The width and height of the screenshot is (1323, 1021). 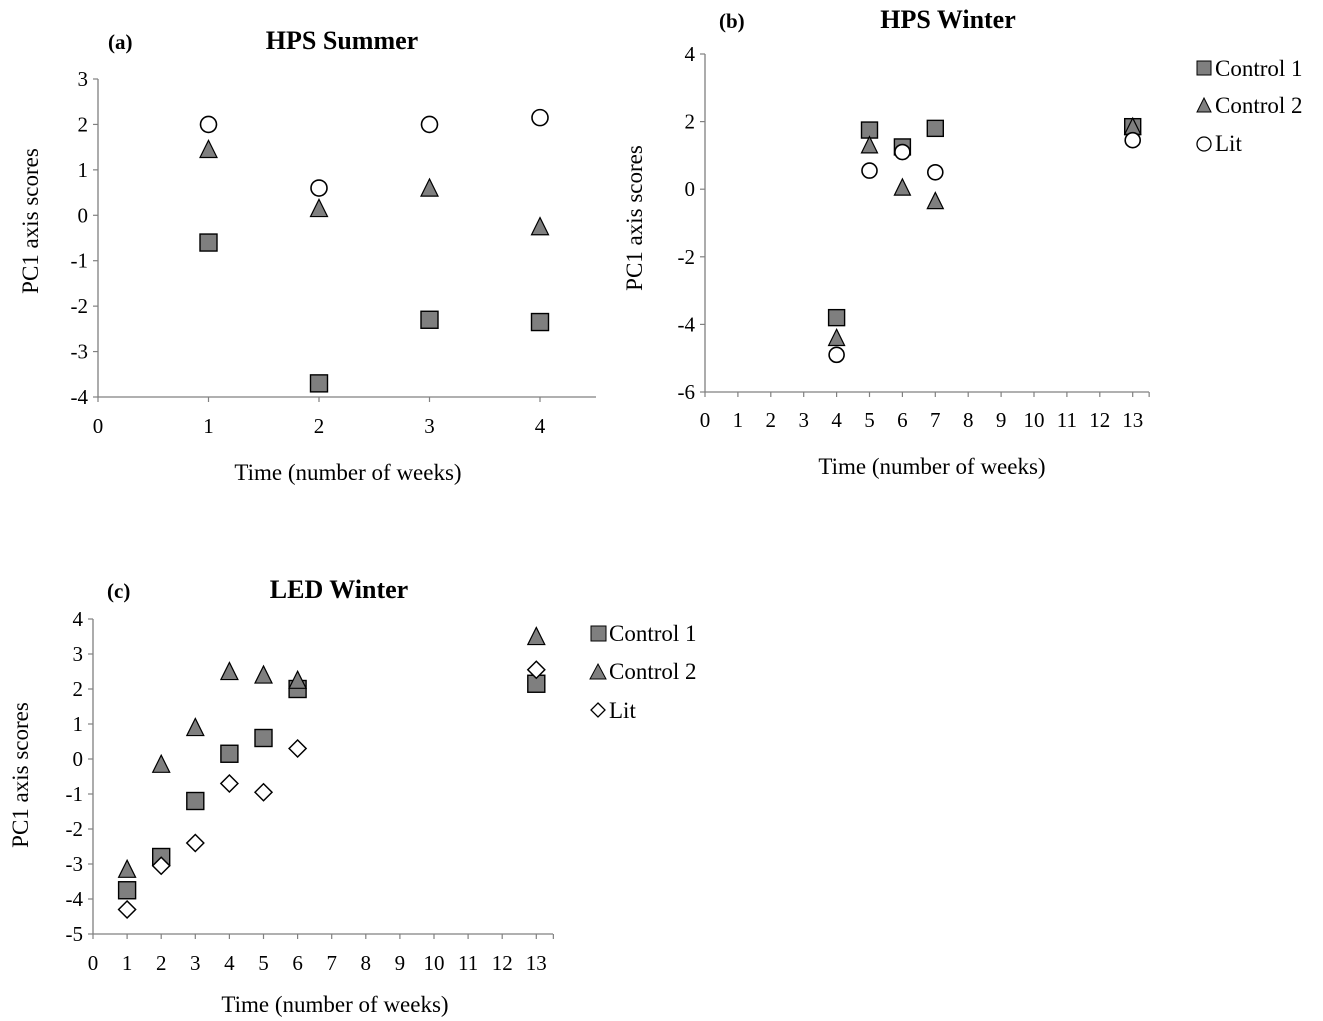 What do you see at coordinates (468, 963) in the screenshot?
I see `x-tick-label: 11` at bounding box center [468, 963].